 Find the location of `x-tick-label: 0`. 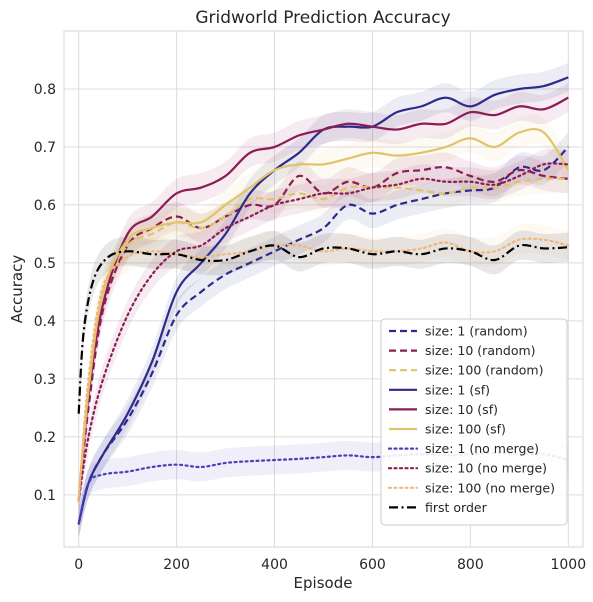

x-tick-label: 0 is located at coordinates (78, 565).